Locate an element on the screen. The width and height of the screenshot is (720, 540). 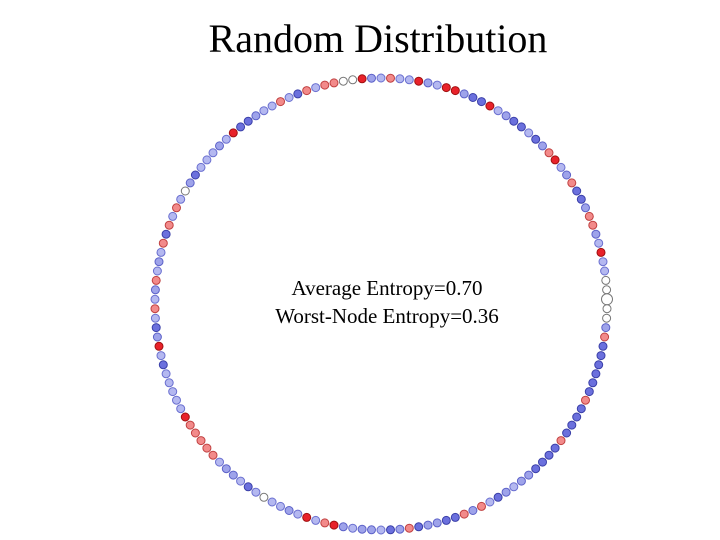
slide-title: Random Distribution is located at coordinates (378, 38).